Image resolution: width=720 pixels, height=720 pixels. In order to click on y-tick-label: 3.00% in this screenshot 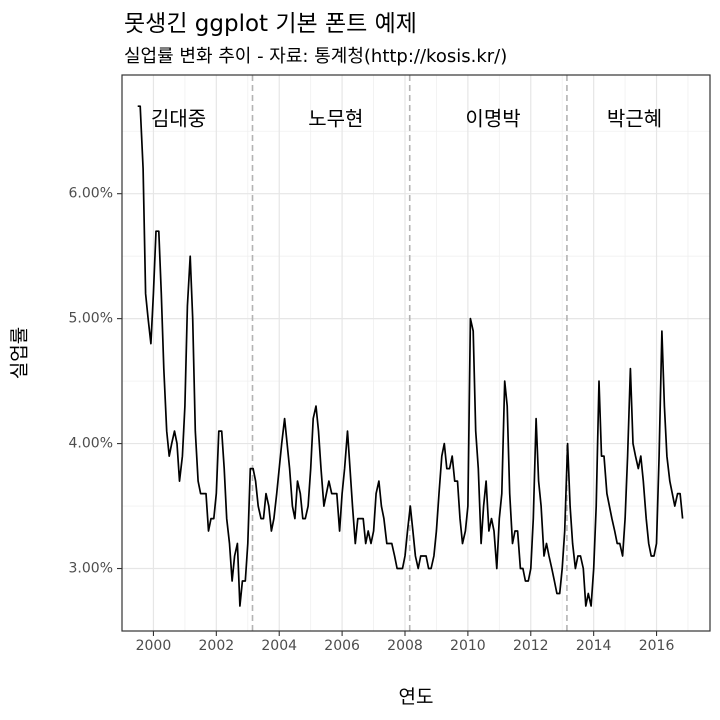, I will do `click(91, 569)`.